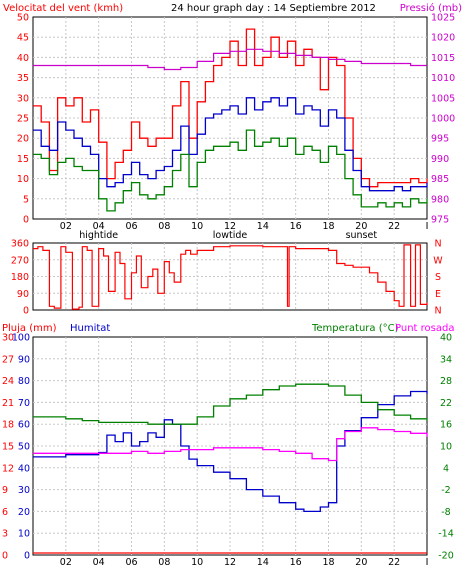  Describe the element at coordinates (443, 78) in the screenshot. I see `pressure-tick-label: 1010` at that location.